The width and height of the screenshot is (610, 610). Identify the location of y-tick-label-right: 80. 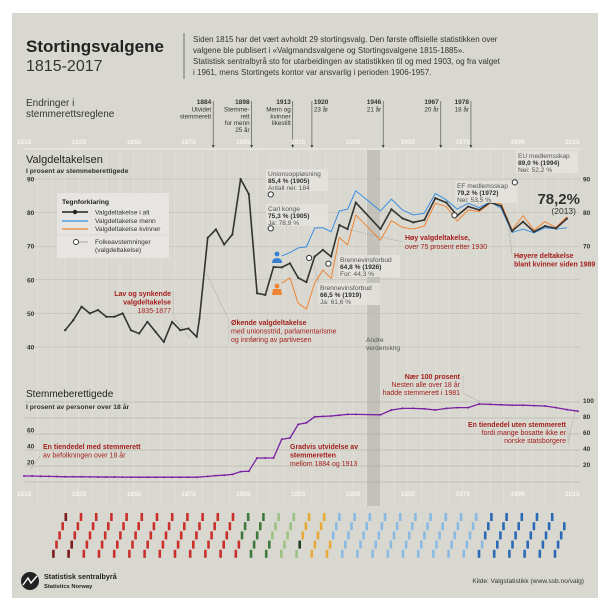
(587, 213).